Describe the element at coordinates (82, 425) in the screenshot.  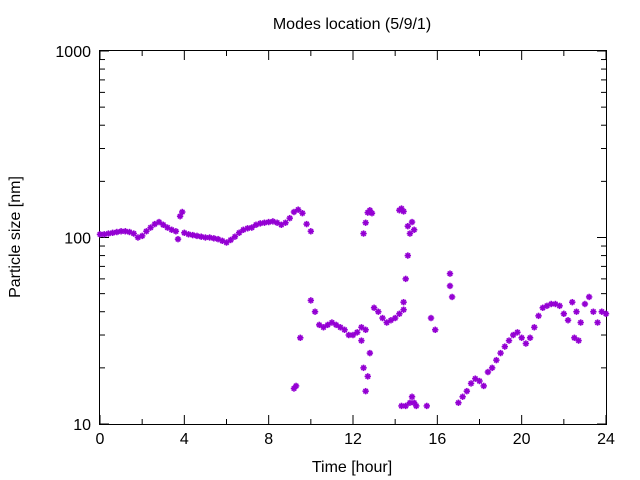
I see `y-tick-label: 10` at that location.